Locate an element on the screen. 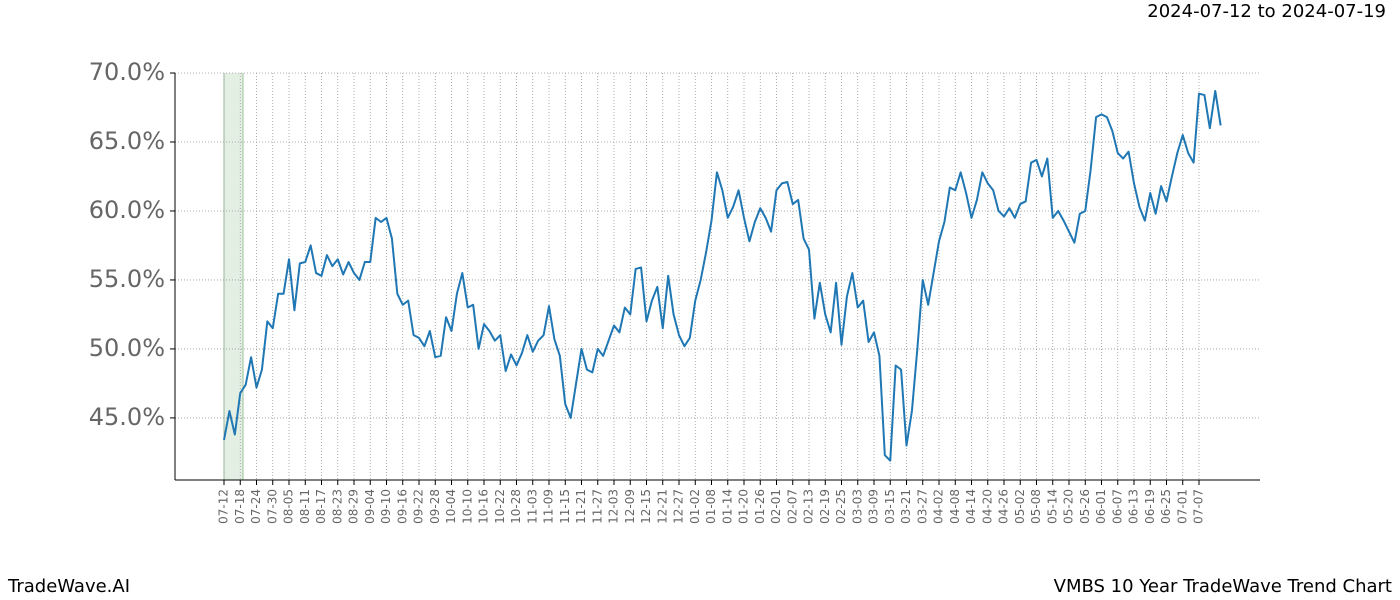  x-tick-label: 11-27 is located at coordinates (597, 506).